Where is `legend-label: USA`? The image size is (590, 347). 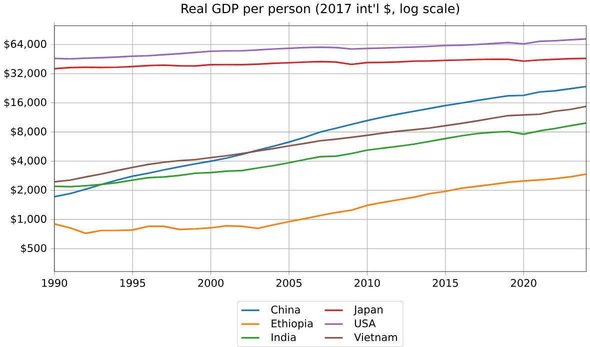 legend-label: USA is located at coordinates (365, 323).